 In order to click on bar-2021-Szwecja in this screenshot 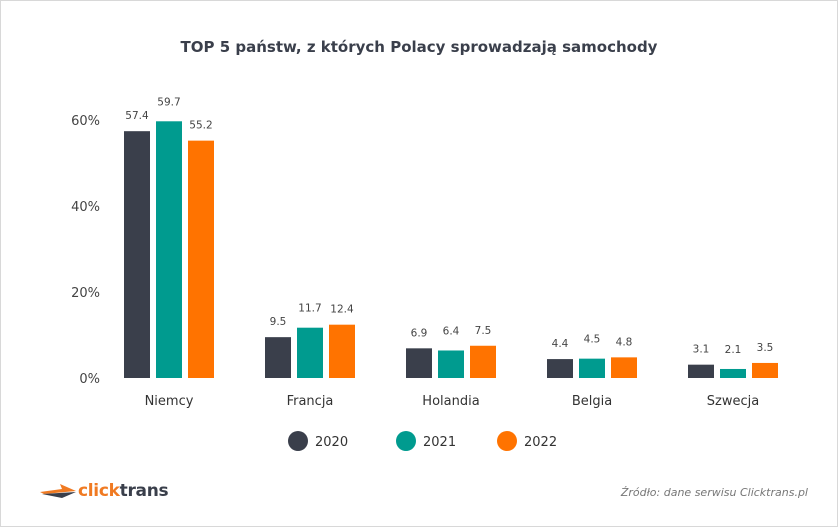, I will do `click(733, 373)`.